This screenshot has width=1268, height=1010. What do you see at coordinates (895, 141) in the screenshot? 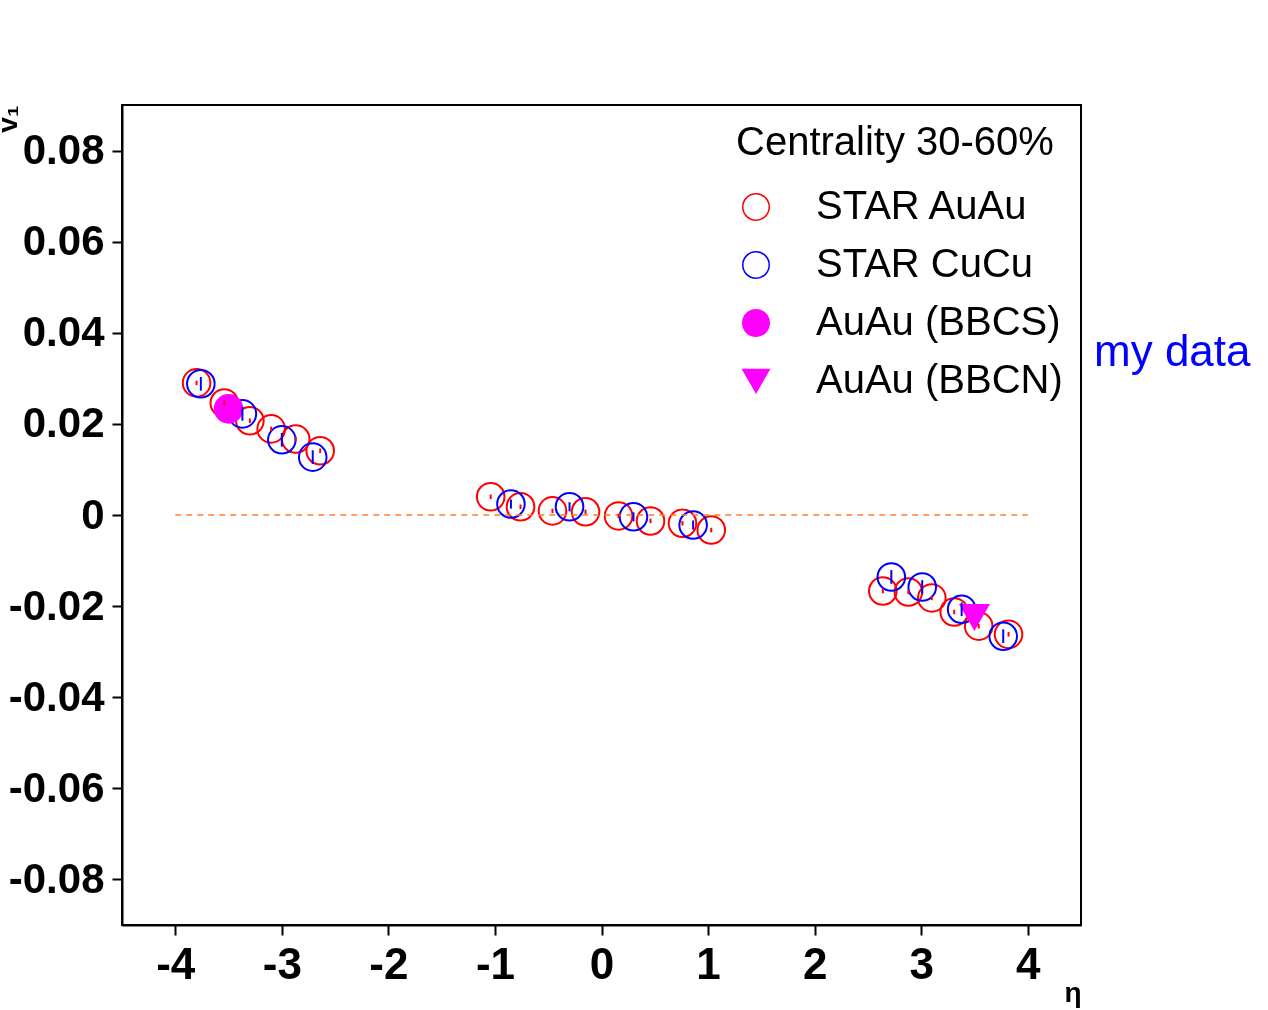
I see `legend-title: Centrality 30-60%` at bounding box center [895, 141].